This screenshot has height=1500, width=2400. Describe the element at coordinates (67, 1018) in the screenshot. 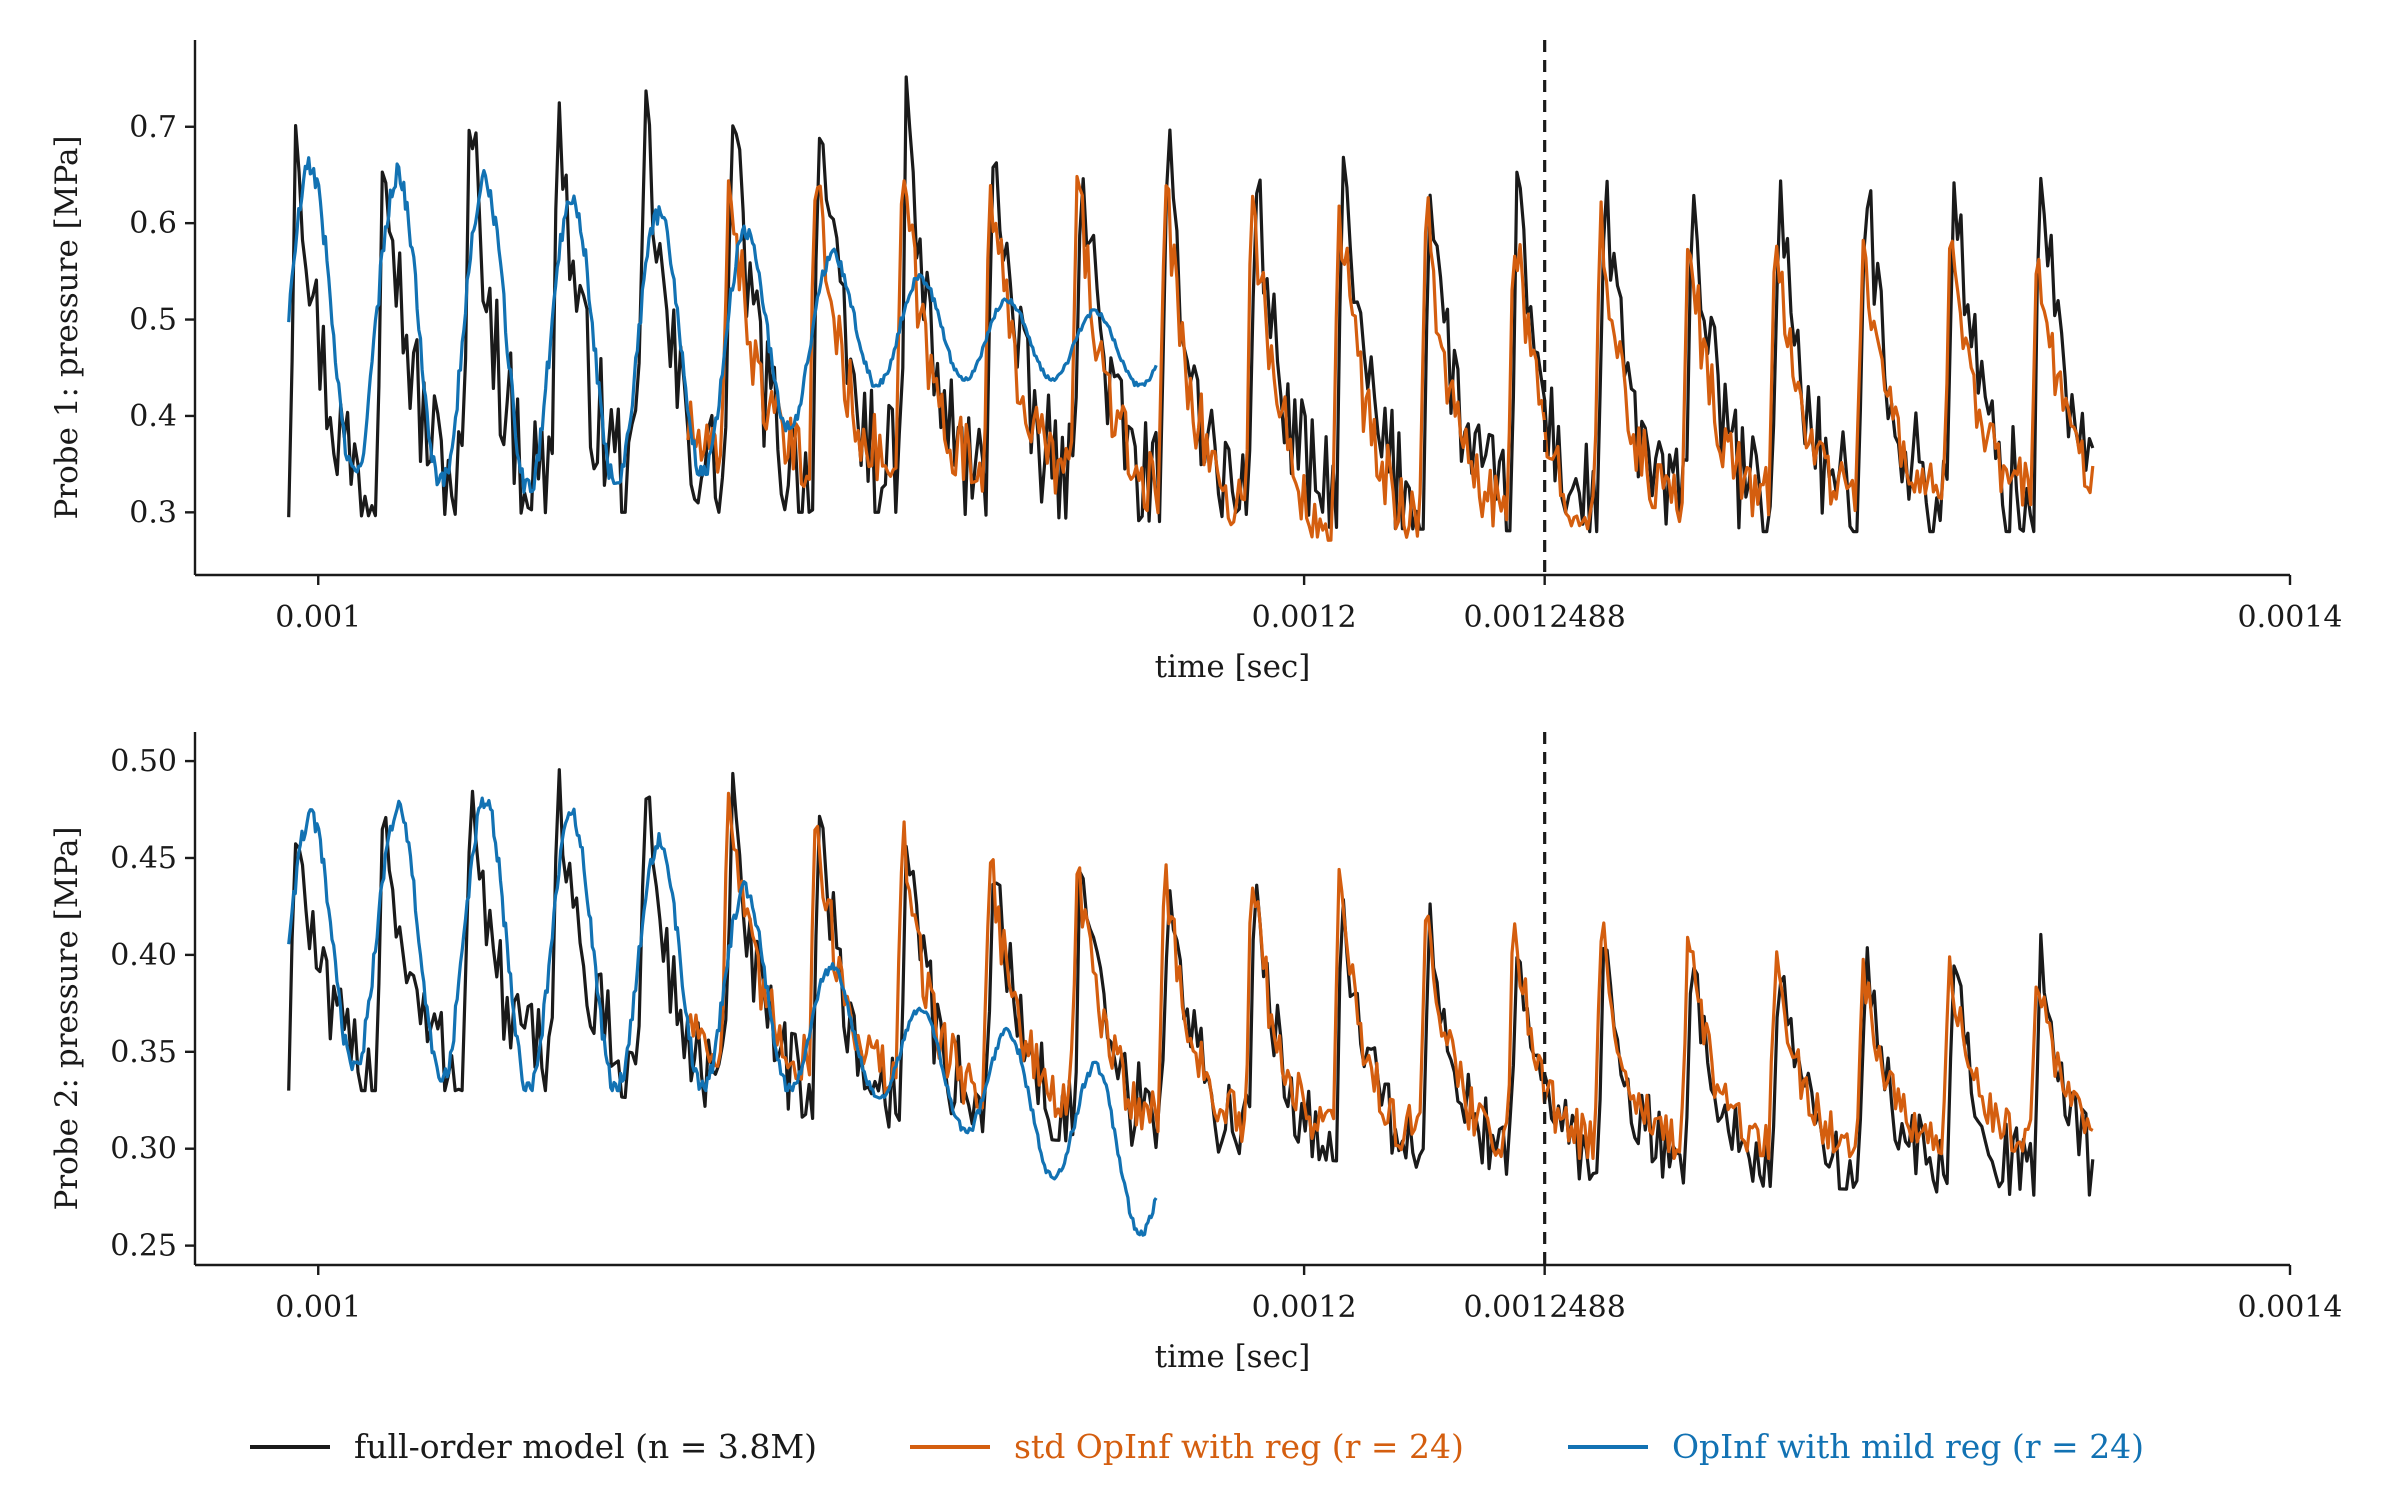

I see `y-axis-label: Probe 2: pressure [MPa]` at that location.